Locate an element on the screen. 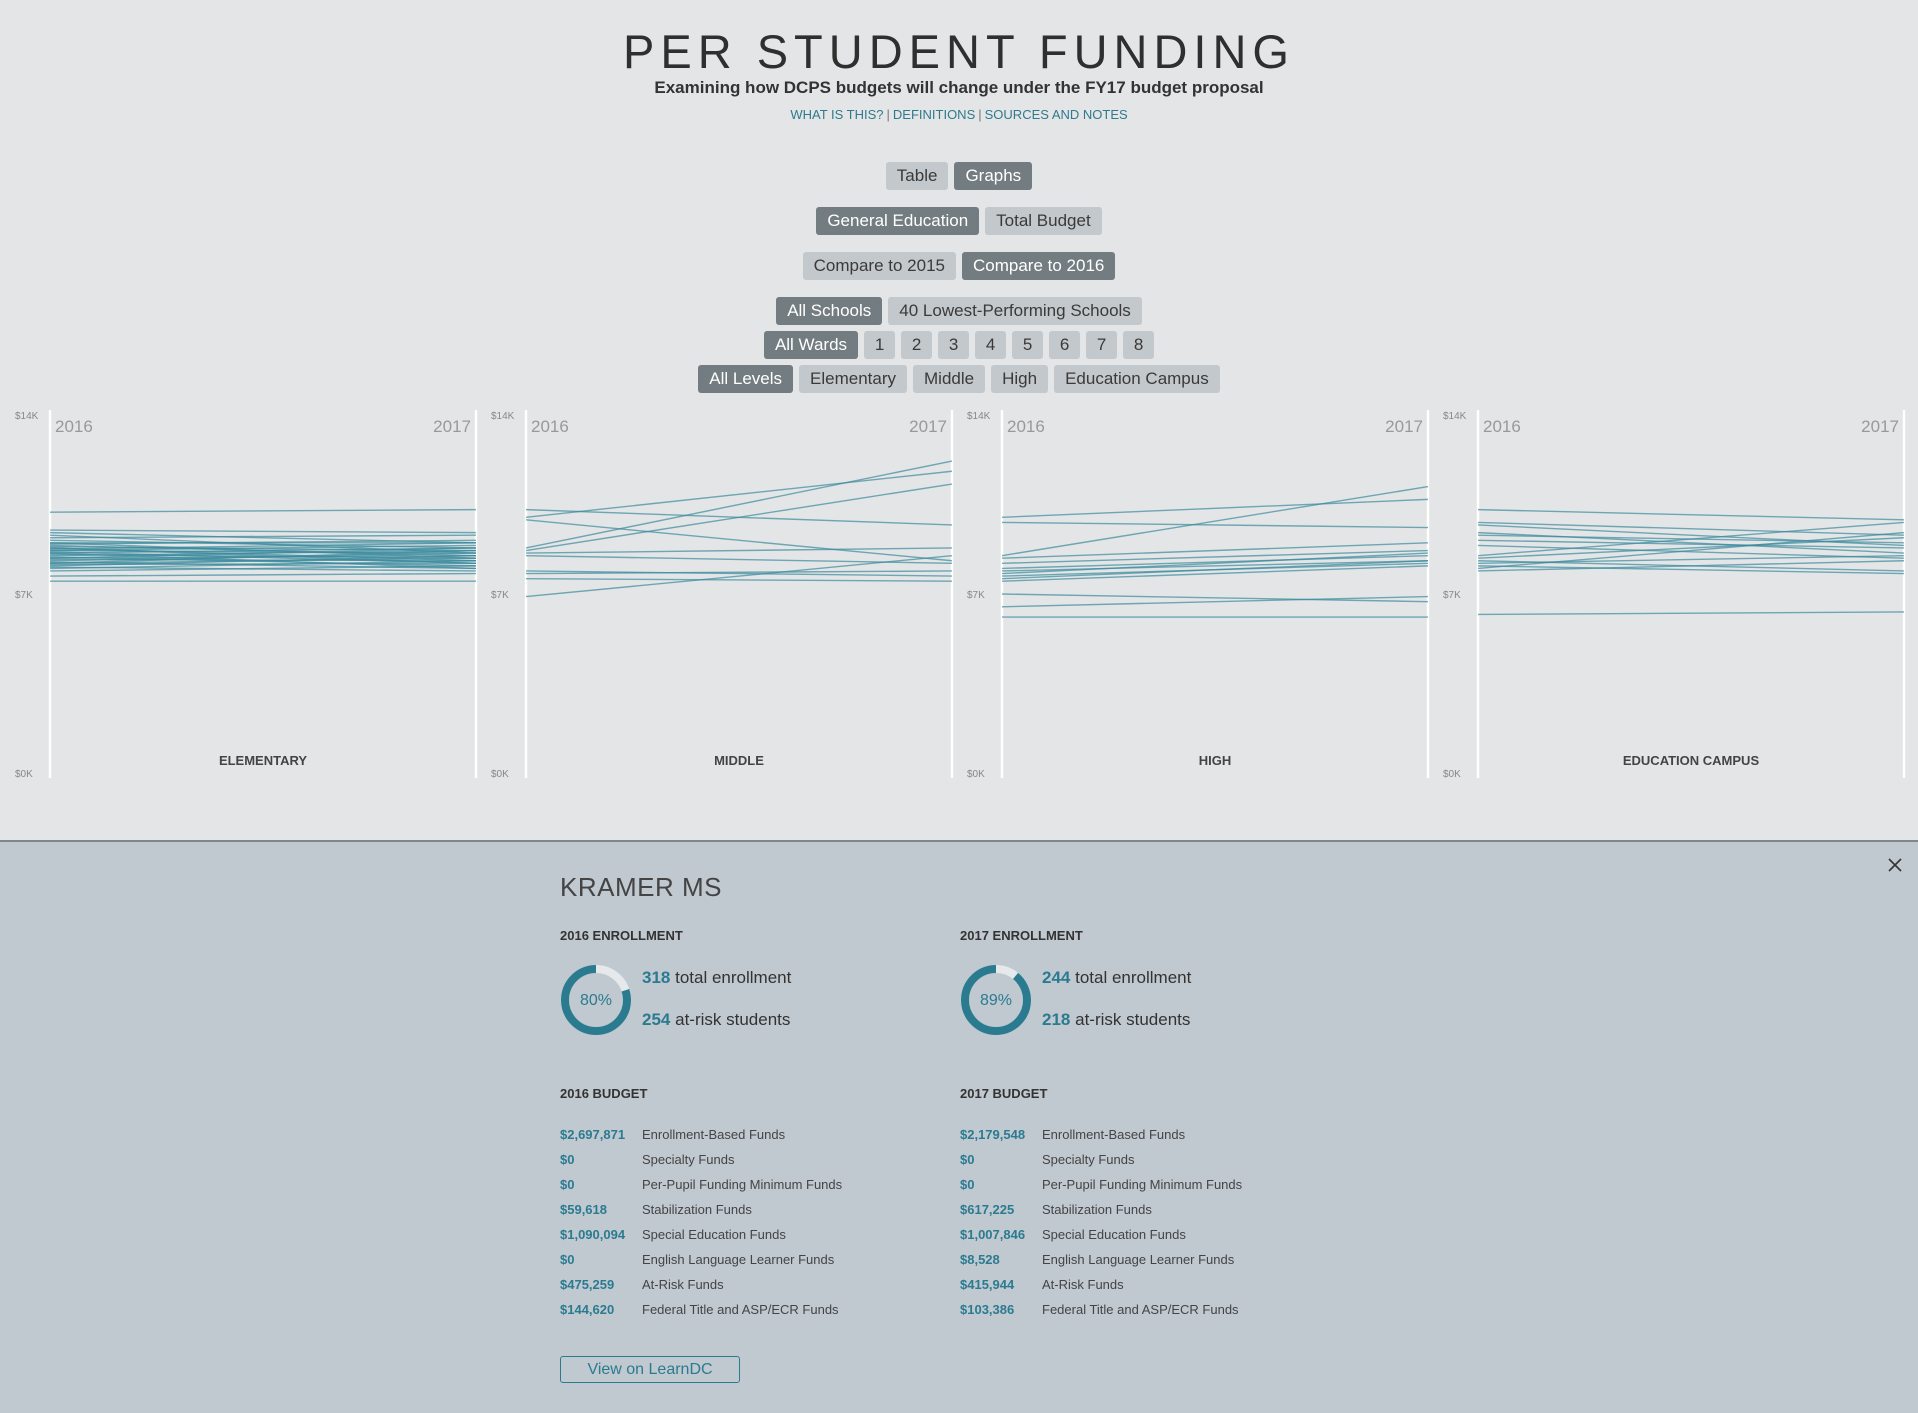  at-risk-students-2016: 254 at-risk students is located at coordinates (716, 1020).